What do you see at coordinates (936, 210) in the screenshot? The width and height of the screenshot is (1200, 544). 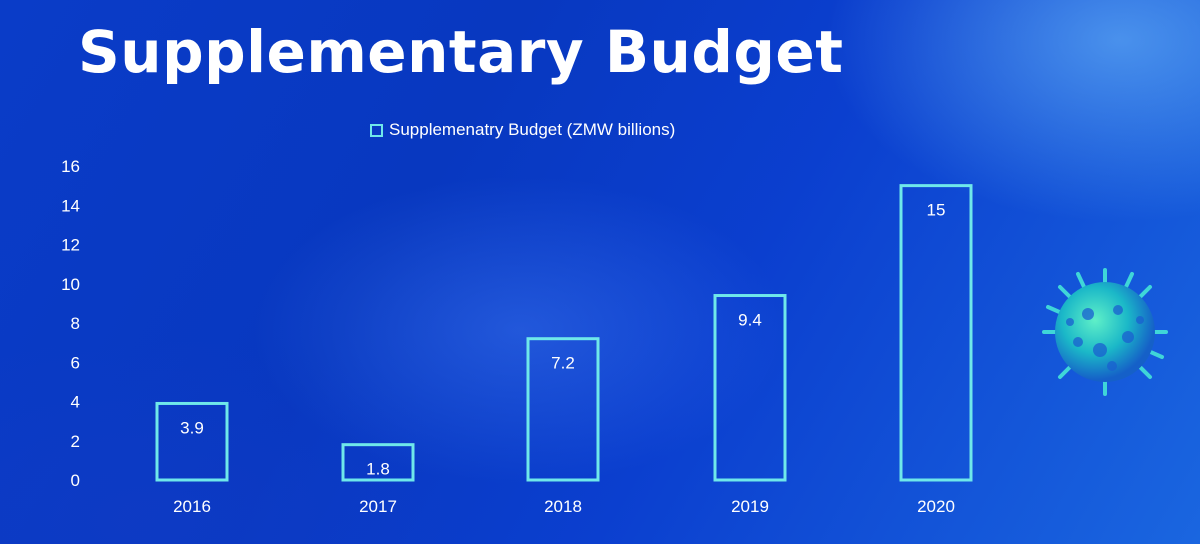 I see `data-label: 15` at bounding box center [936, 210].